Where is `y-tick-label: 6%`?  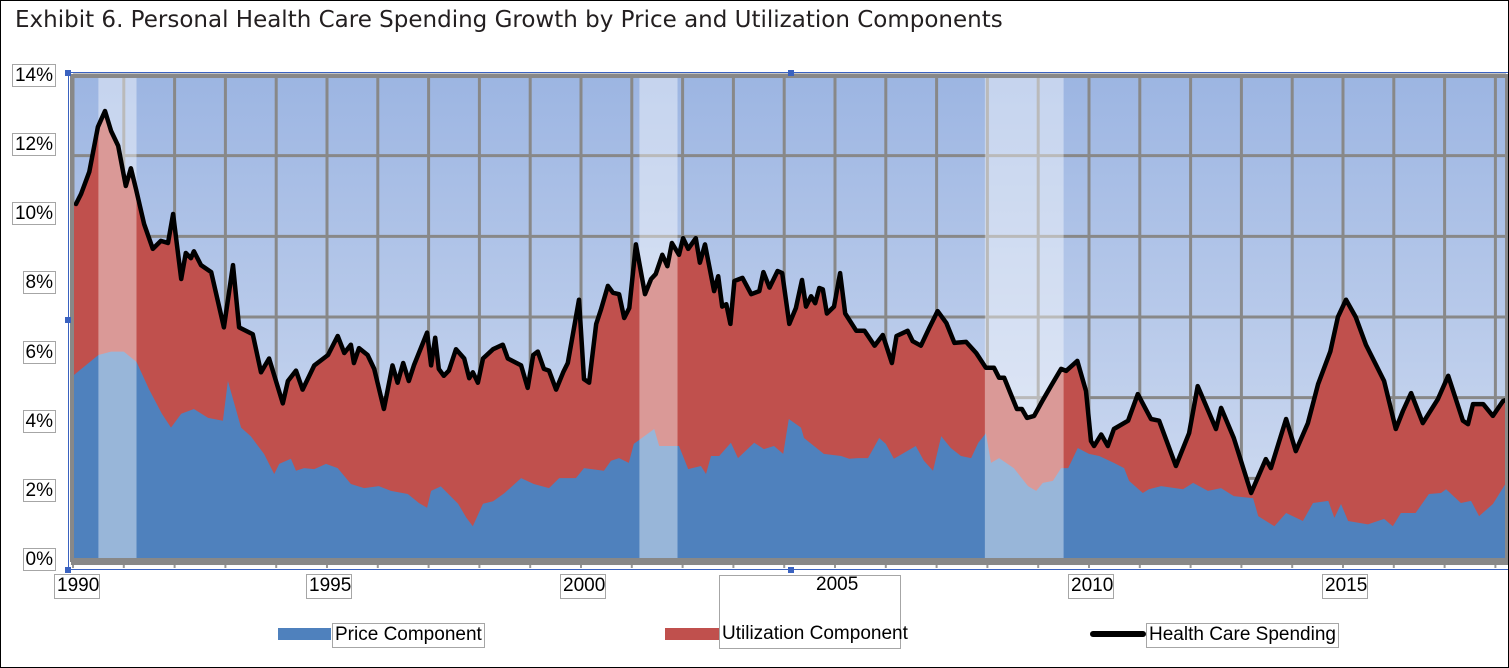
y-tick-label: 6% is located at coordinates (39, 352).